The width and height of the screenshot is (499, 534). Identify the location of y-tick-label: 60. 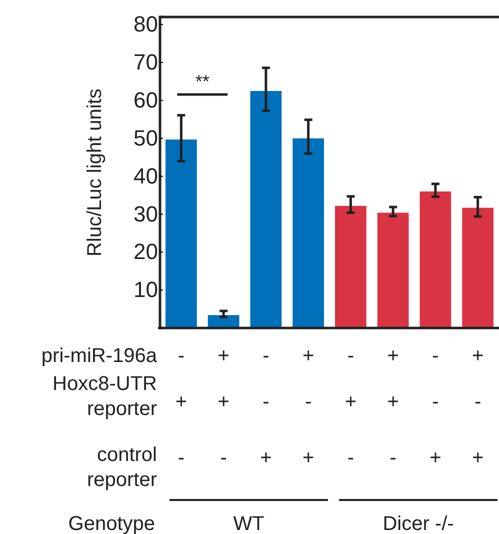
(146, 99).